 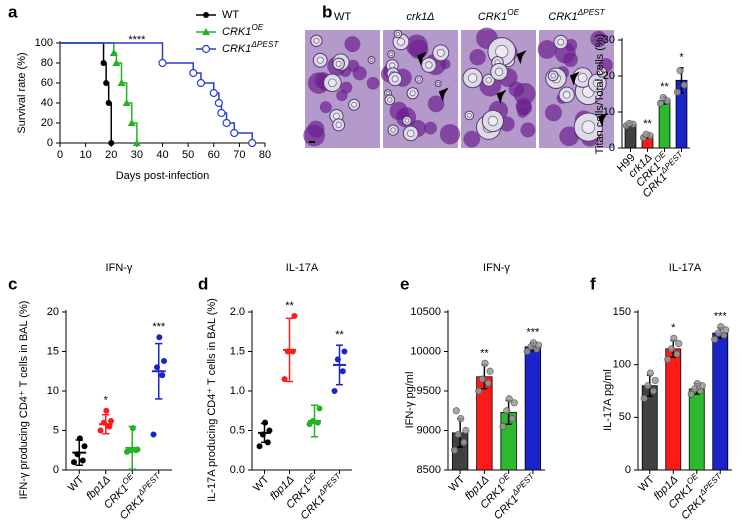 What do you see at coordinates (60, 155) in the screenshot?
I see `x-tick-label: 0` at bounding box center [60, 155].